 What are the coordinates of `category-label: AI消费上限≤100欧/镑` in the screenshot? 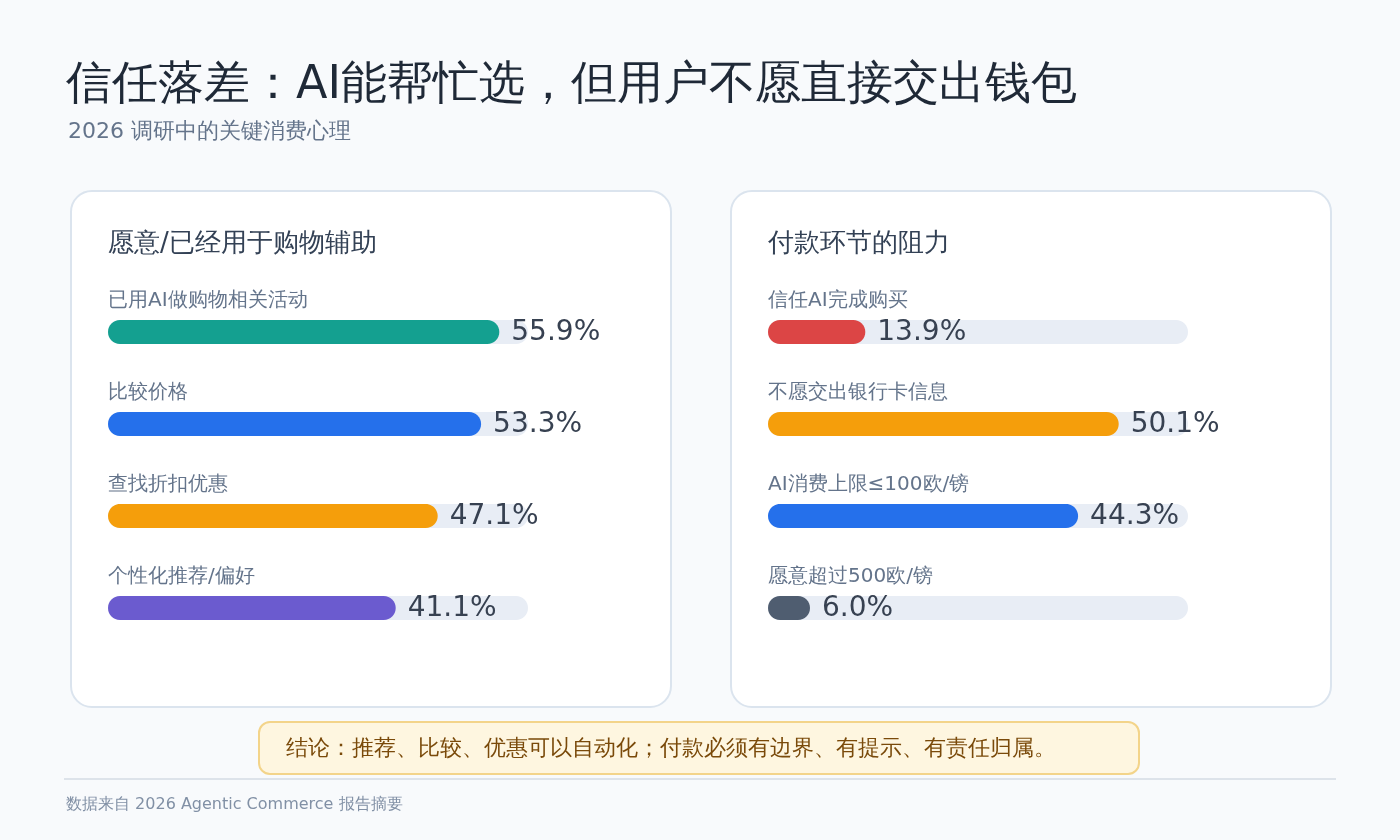 It's located at (869, 483).